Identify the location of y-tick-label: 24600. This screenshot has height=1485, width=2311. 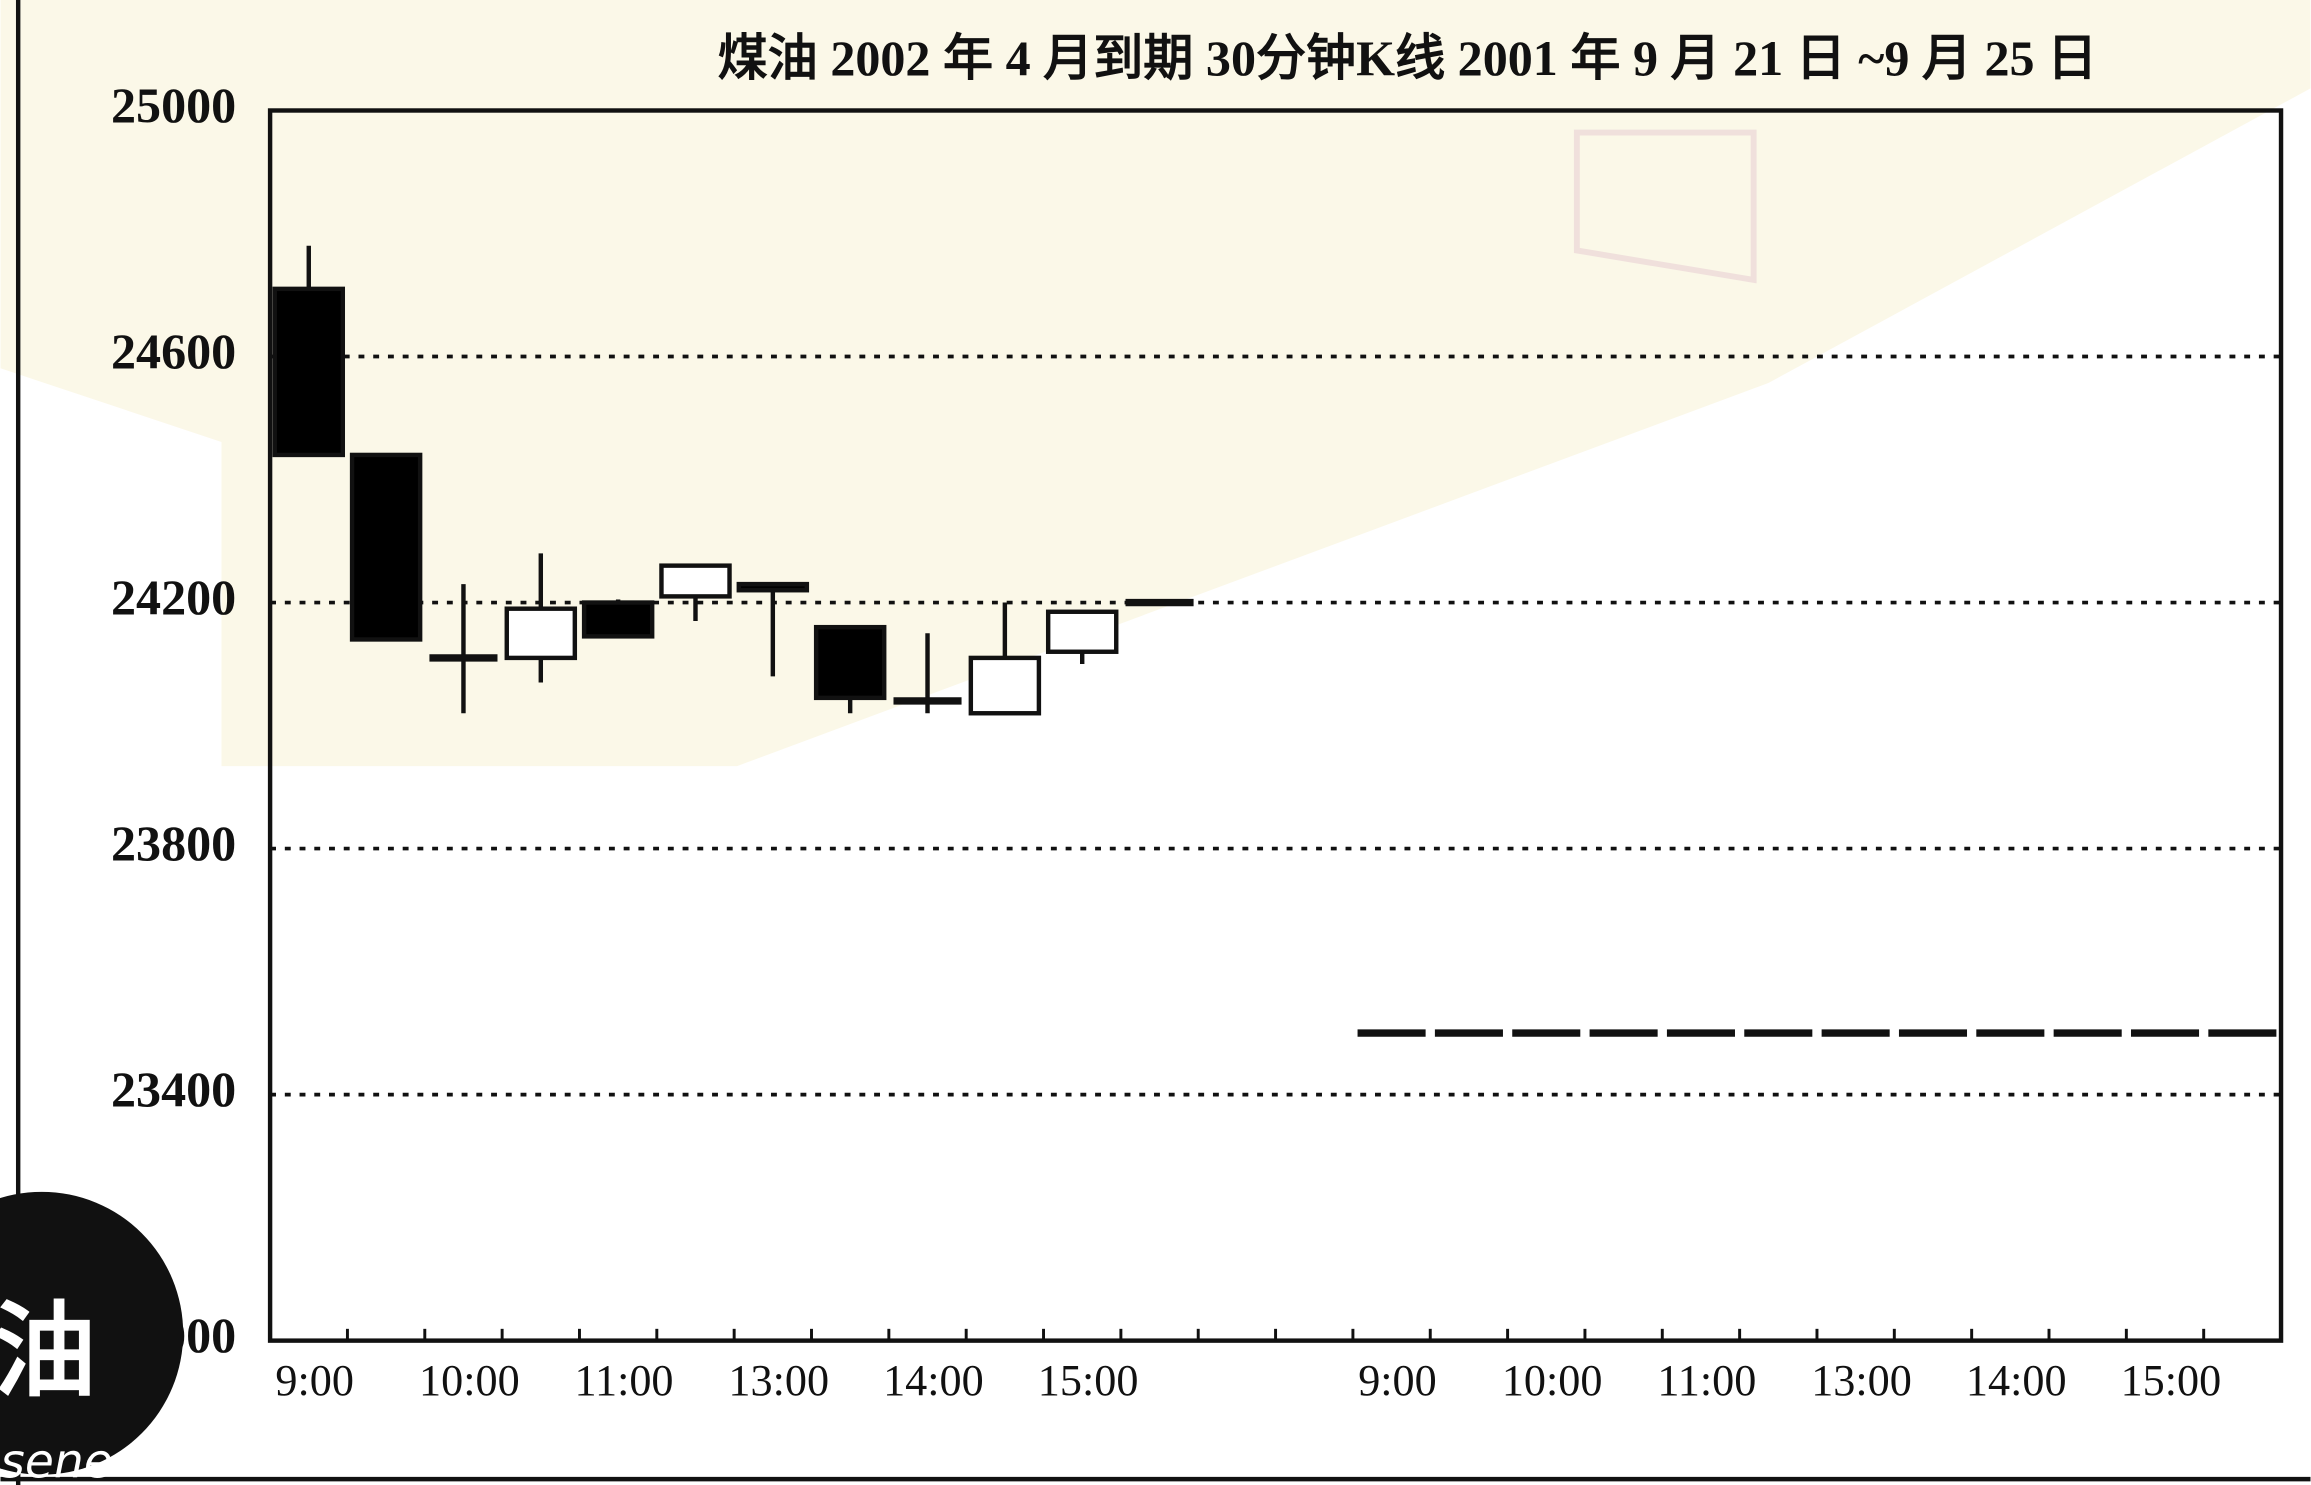
(173, 351).